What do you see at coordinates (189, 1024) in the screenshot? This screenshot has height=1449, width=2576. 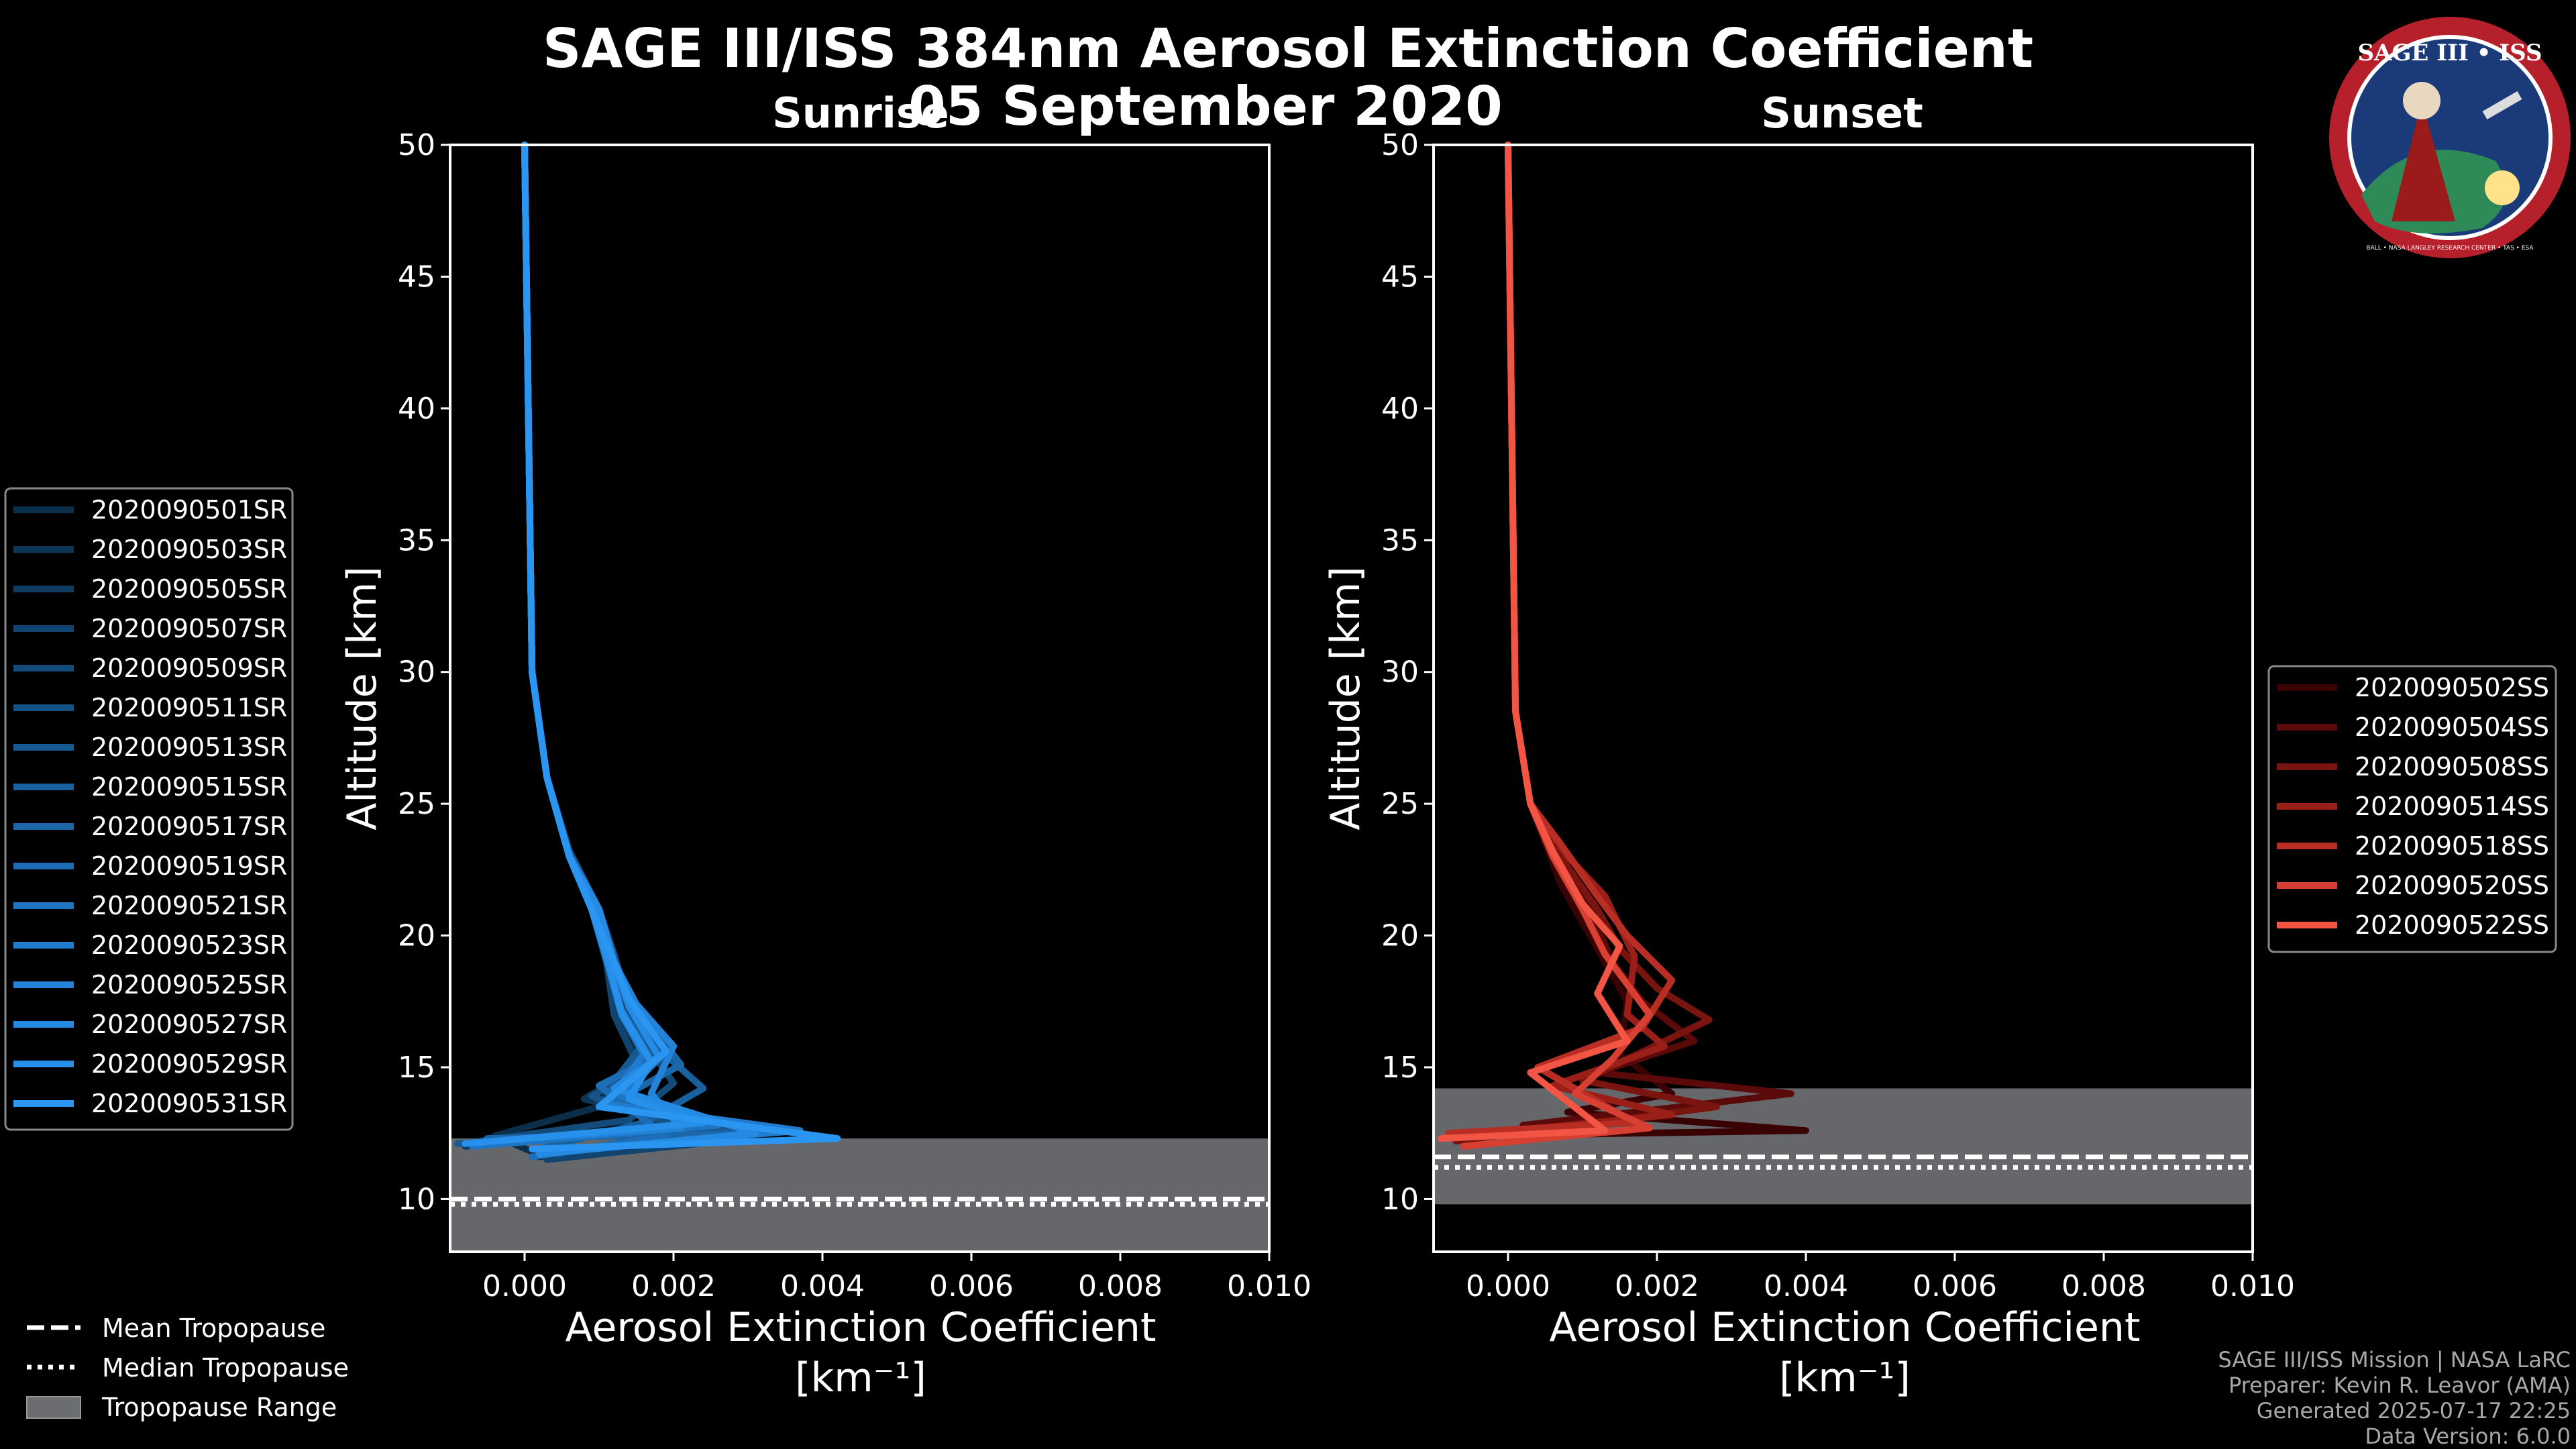 I see `sunrise-legend-label: 2020090527SR` at bounding box center [189, 1024].